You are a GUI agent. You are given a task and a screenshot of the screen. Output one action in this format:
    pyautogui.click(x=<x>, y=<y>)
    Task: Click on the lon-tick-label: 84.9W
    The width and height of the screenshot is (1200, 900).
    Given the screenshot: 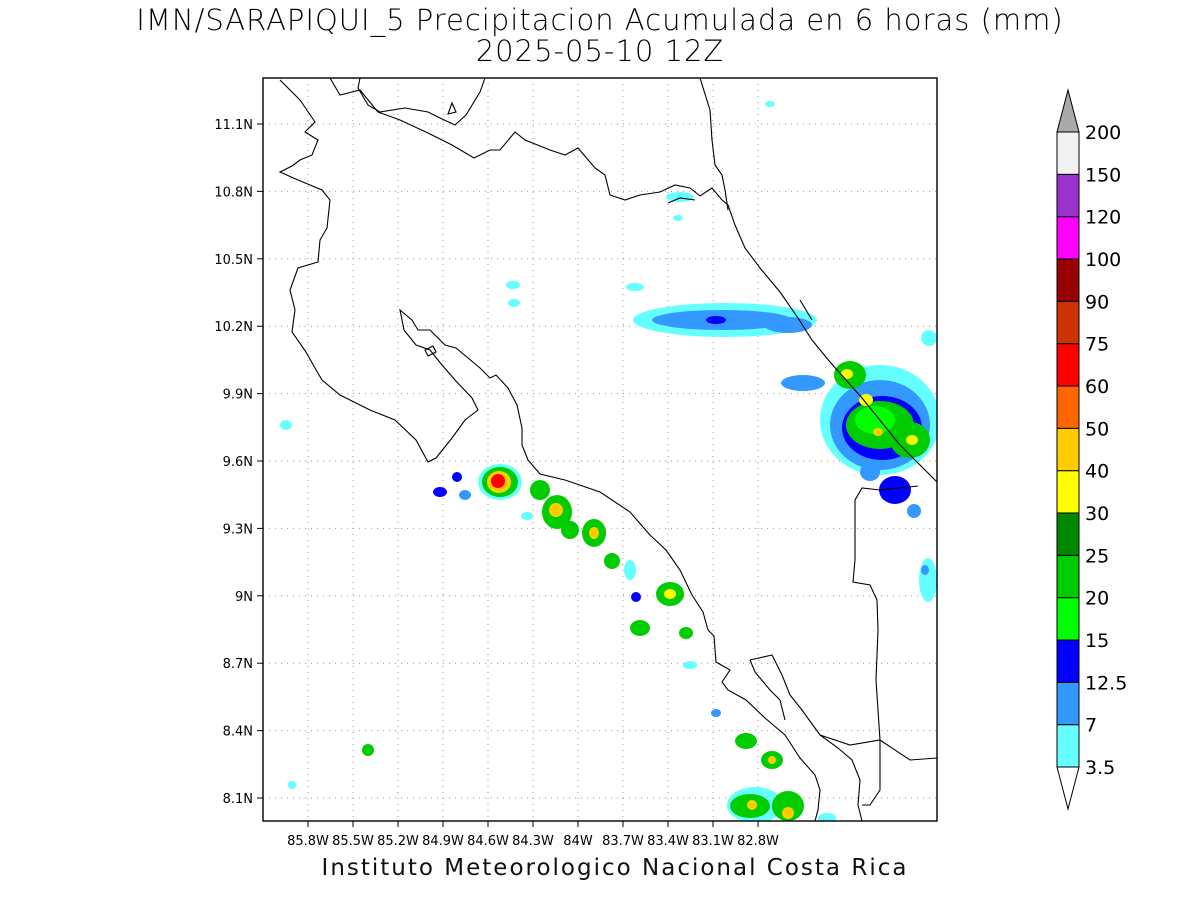 What is the action you would take?
    pyautogui.click(x=443, y=841)
    